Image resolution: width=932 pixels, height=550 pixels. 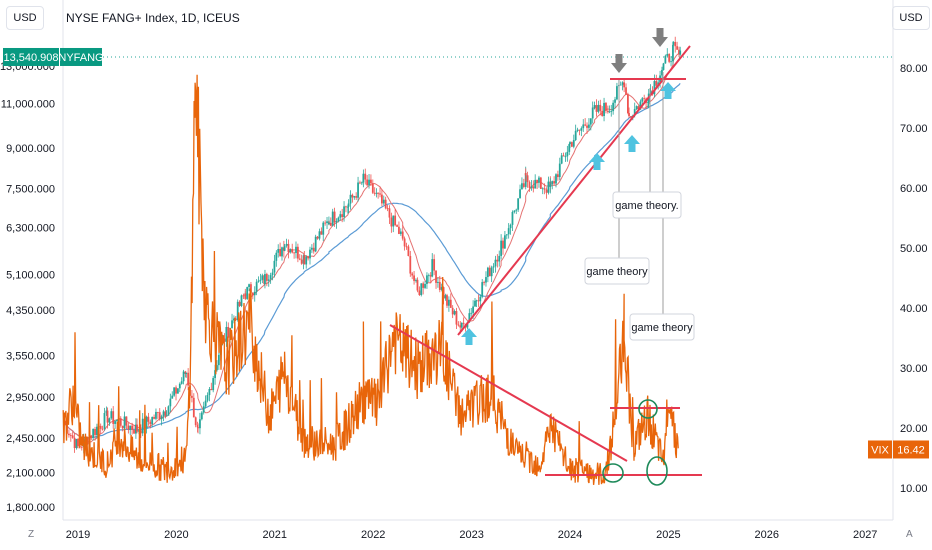 What do you see at coordinates (914, 189) in the screenshot?
I see `right-tick-label: 60.00` at bounding box center [914, 189].